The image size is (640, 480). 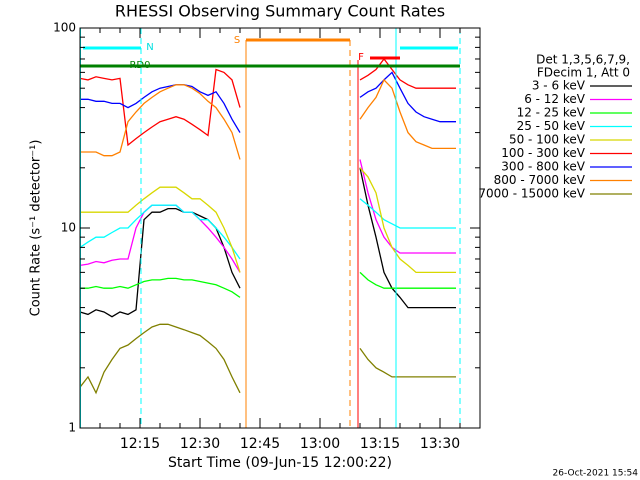 What do you see at coordinates (547, 140) in the screenshot?
I see `legend-label: 50 - 100 keV` at bounding box center [547, 140].